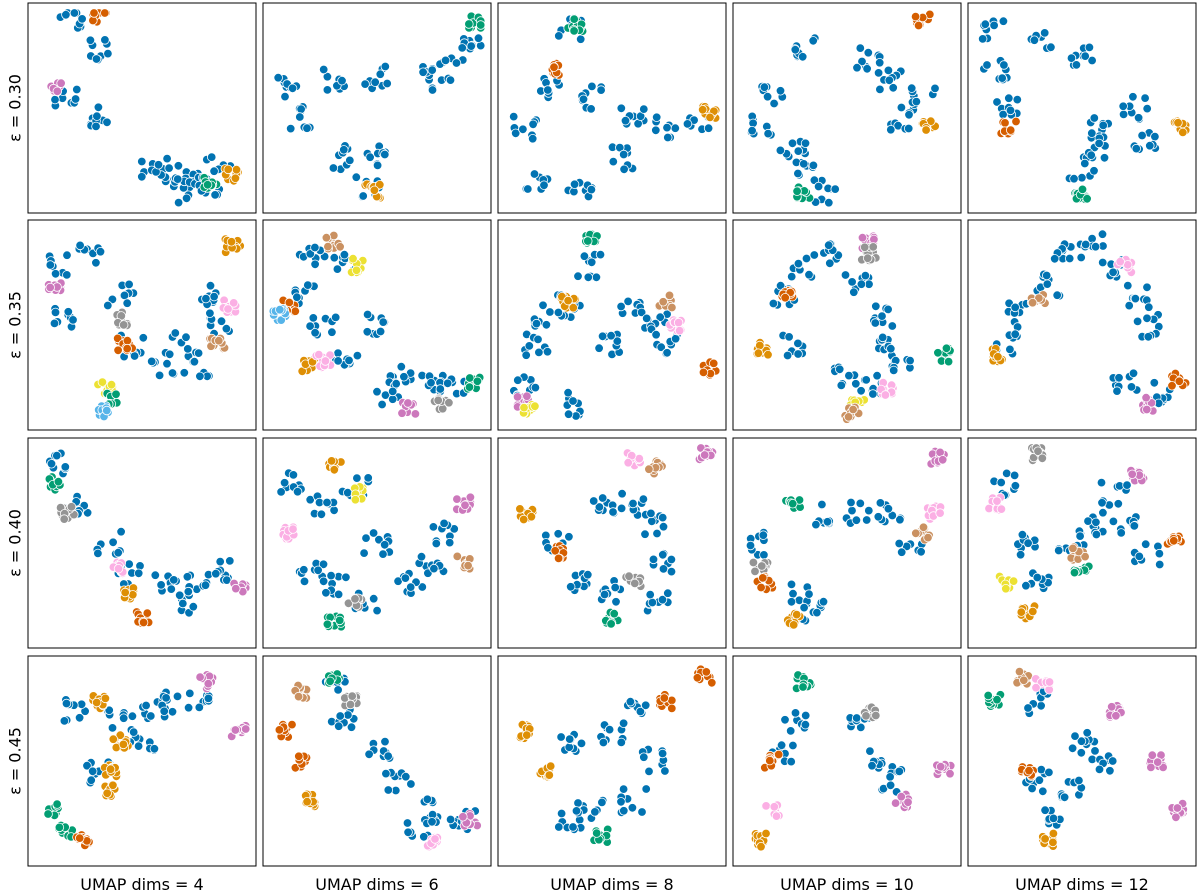 The width and height of the screenshot is (1200, 894). What do you see at coordinates (847, 108) in the screenshot?
I see `scatter-panel-r0-c3` at bounding box center [847, 108].